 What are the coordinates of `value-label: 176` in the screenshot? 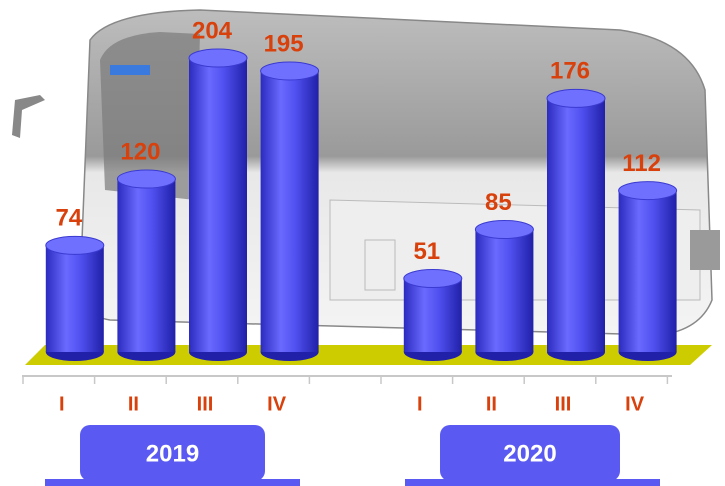 It's located at (570, 71).